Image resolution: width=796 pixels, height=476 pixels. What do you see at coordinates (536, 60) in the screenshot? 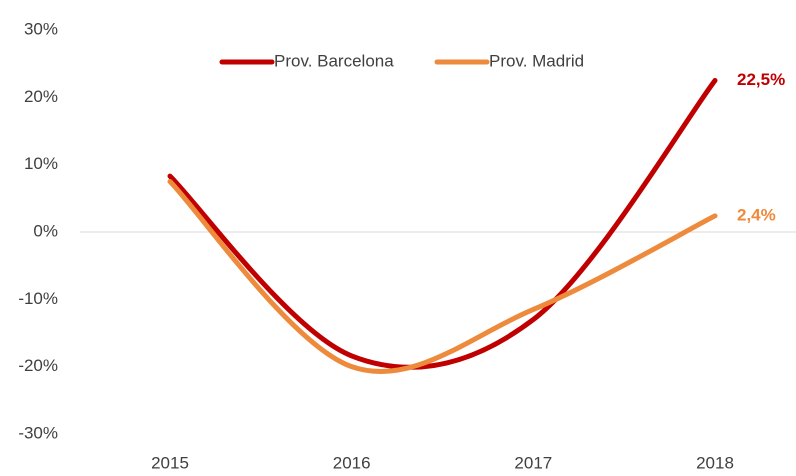
I see `legend-label: Prov. Madrid` at bounding box center [536, 60].